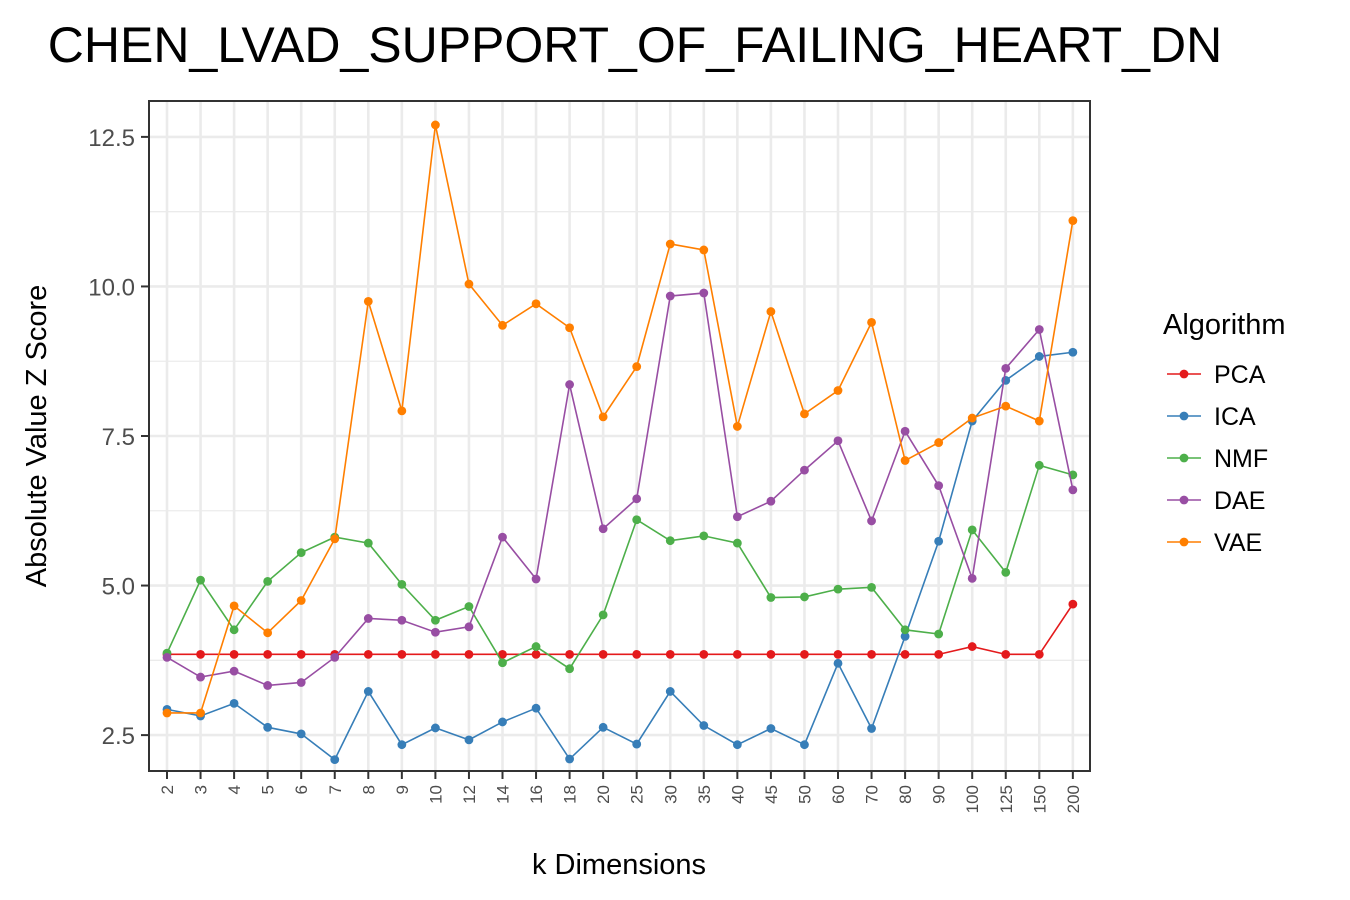  I want to click on x-tick-label: 80, so click(905, 794).